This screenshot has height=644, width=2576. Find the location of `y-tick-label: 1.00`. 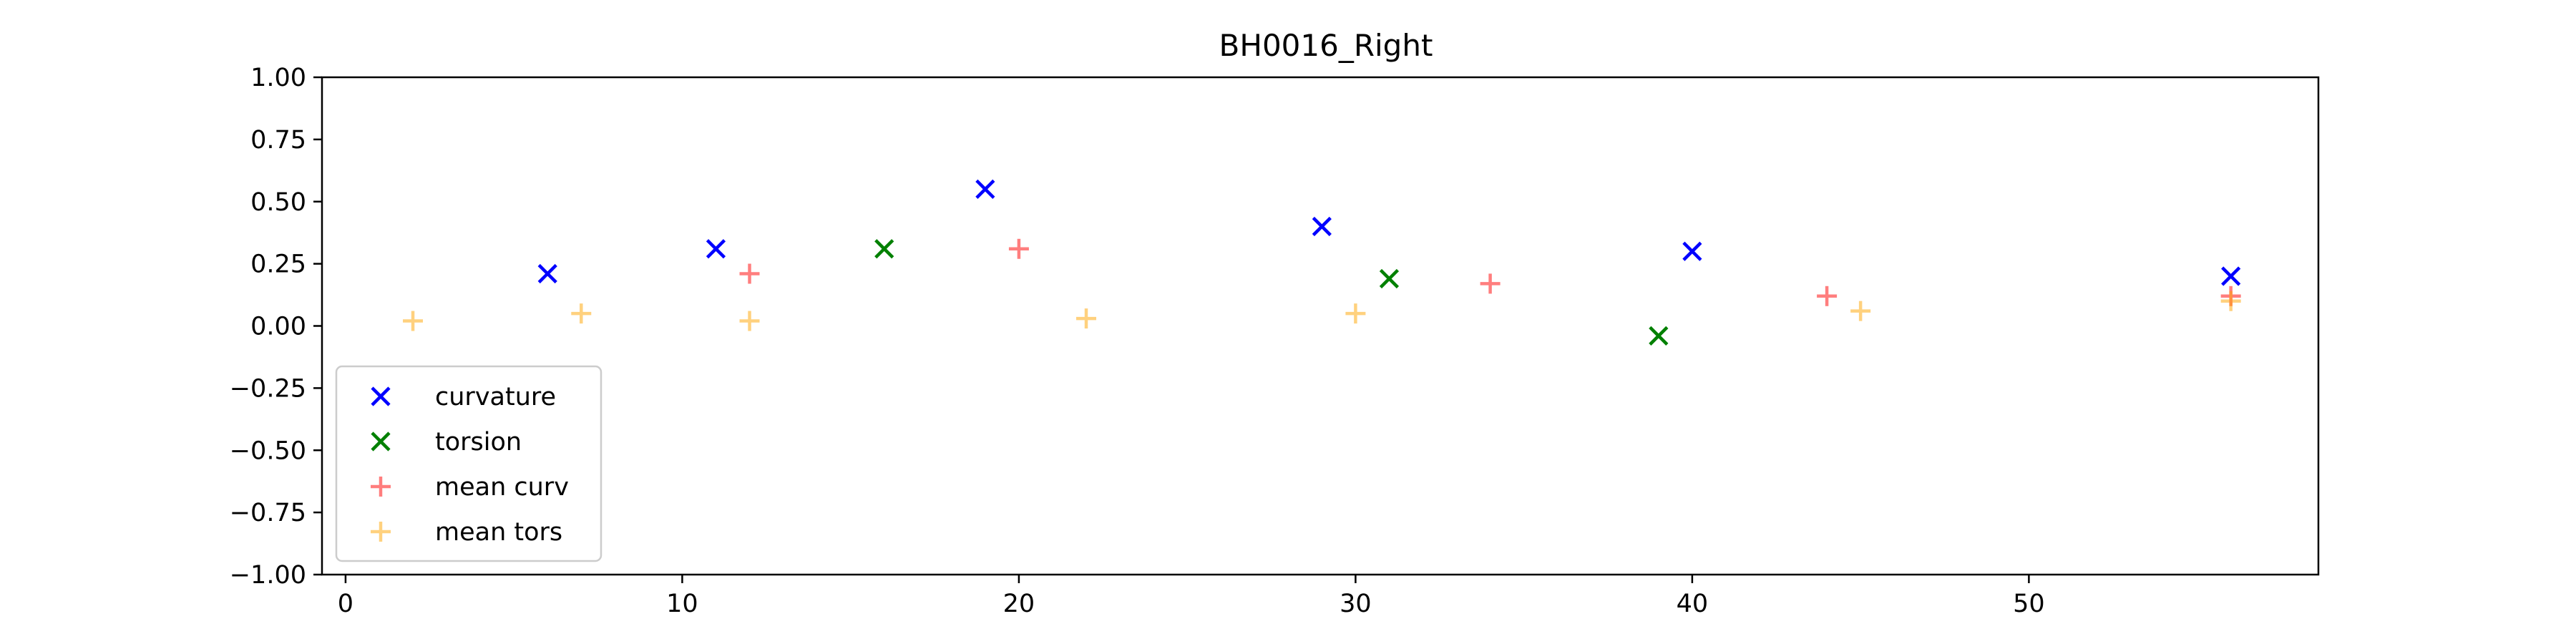

y-tick-label: 1.00 is located at coordinates (278, 78).